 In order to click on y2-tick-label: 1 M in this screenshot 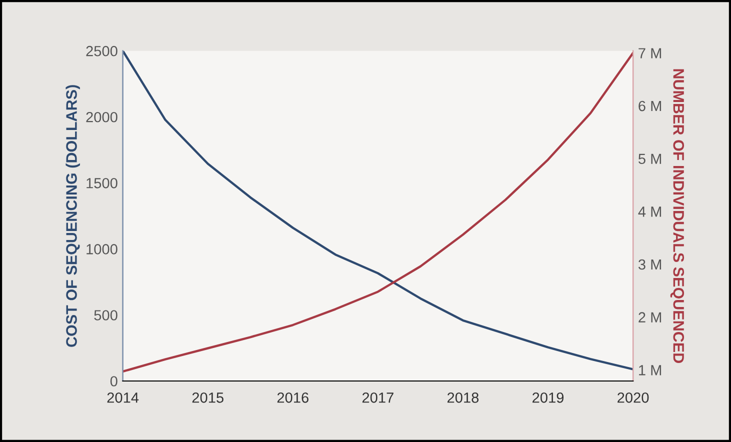, I will do `click(650, 370)`.